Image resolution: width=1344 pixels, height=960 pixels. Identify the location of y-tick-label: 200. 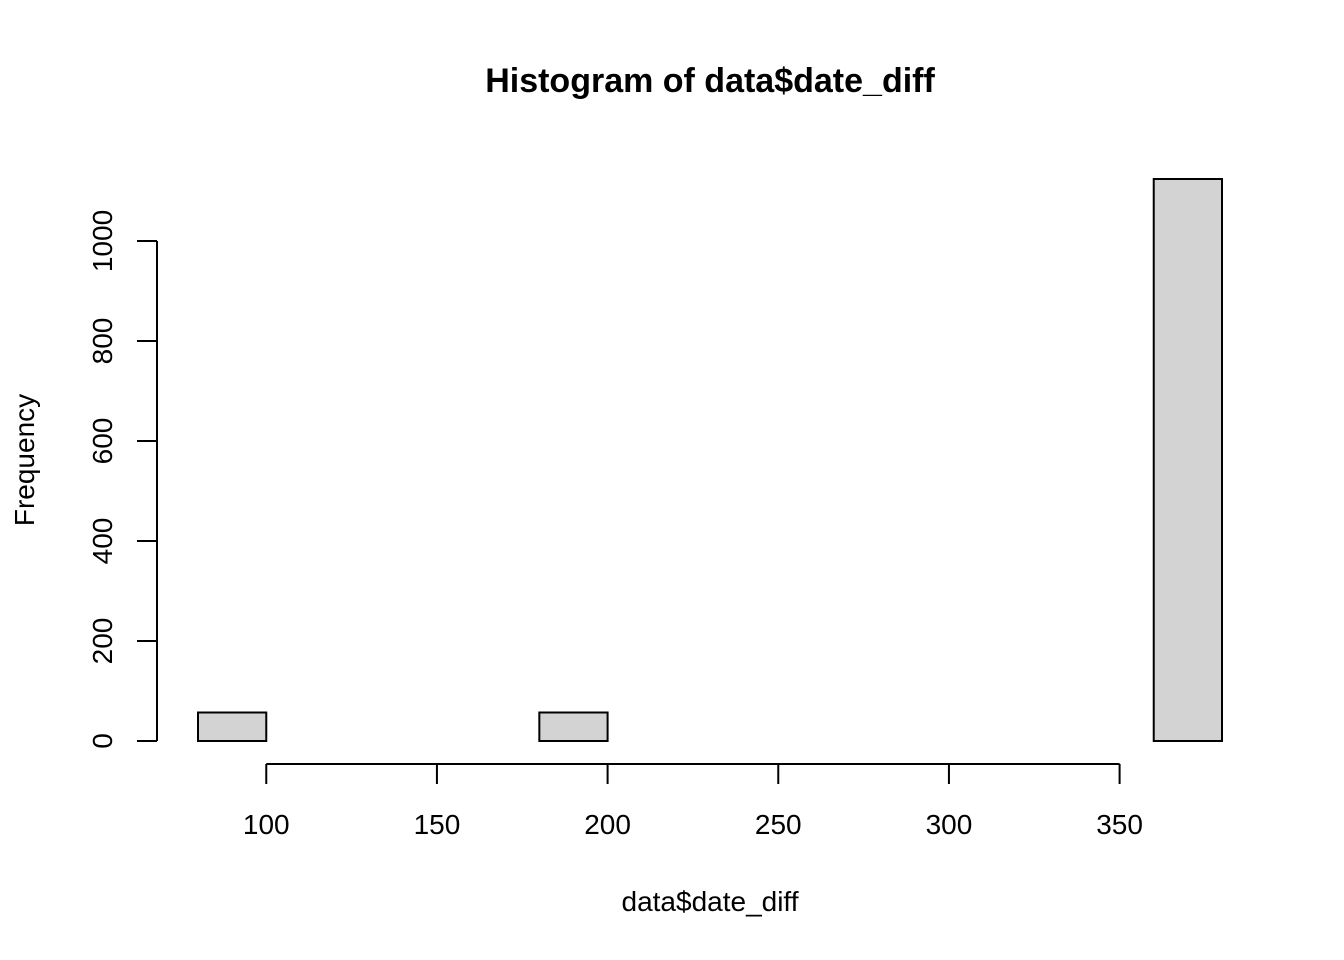
(102, 641).